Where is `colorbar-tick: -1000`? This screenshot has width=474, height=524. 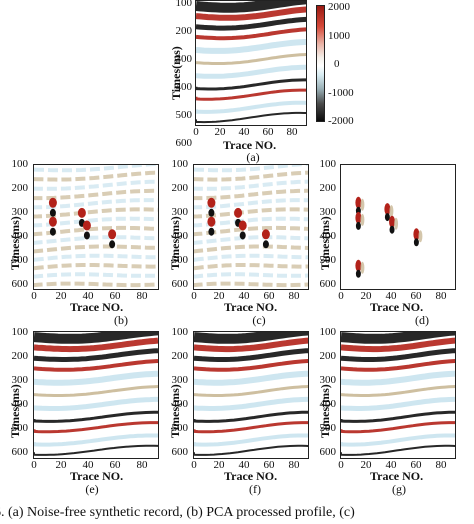
colorbar-tick: -1000 is located at coordinates (341, 93).